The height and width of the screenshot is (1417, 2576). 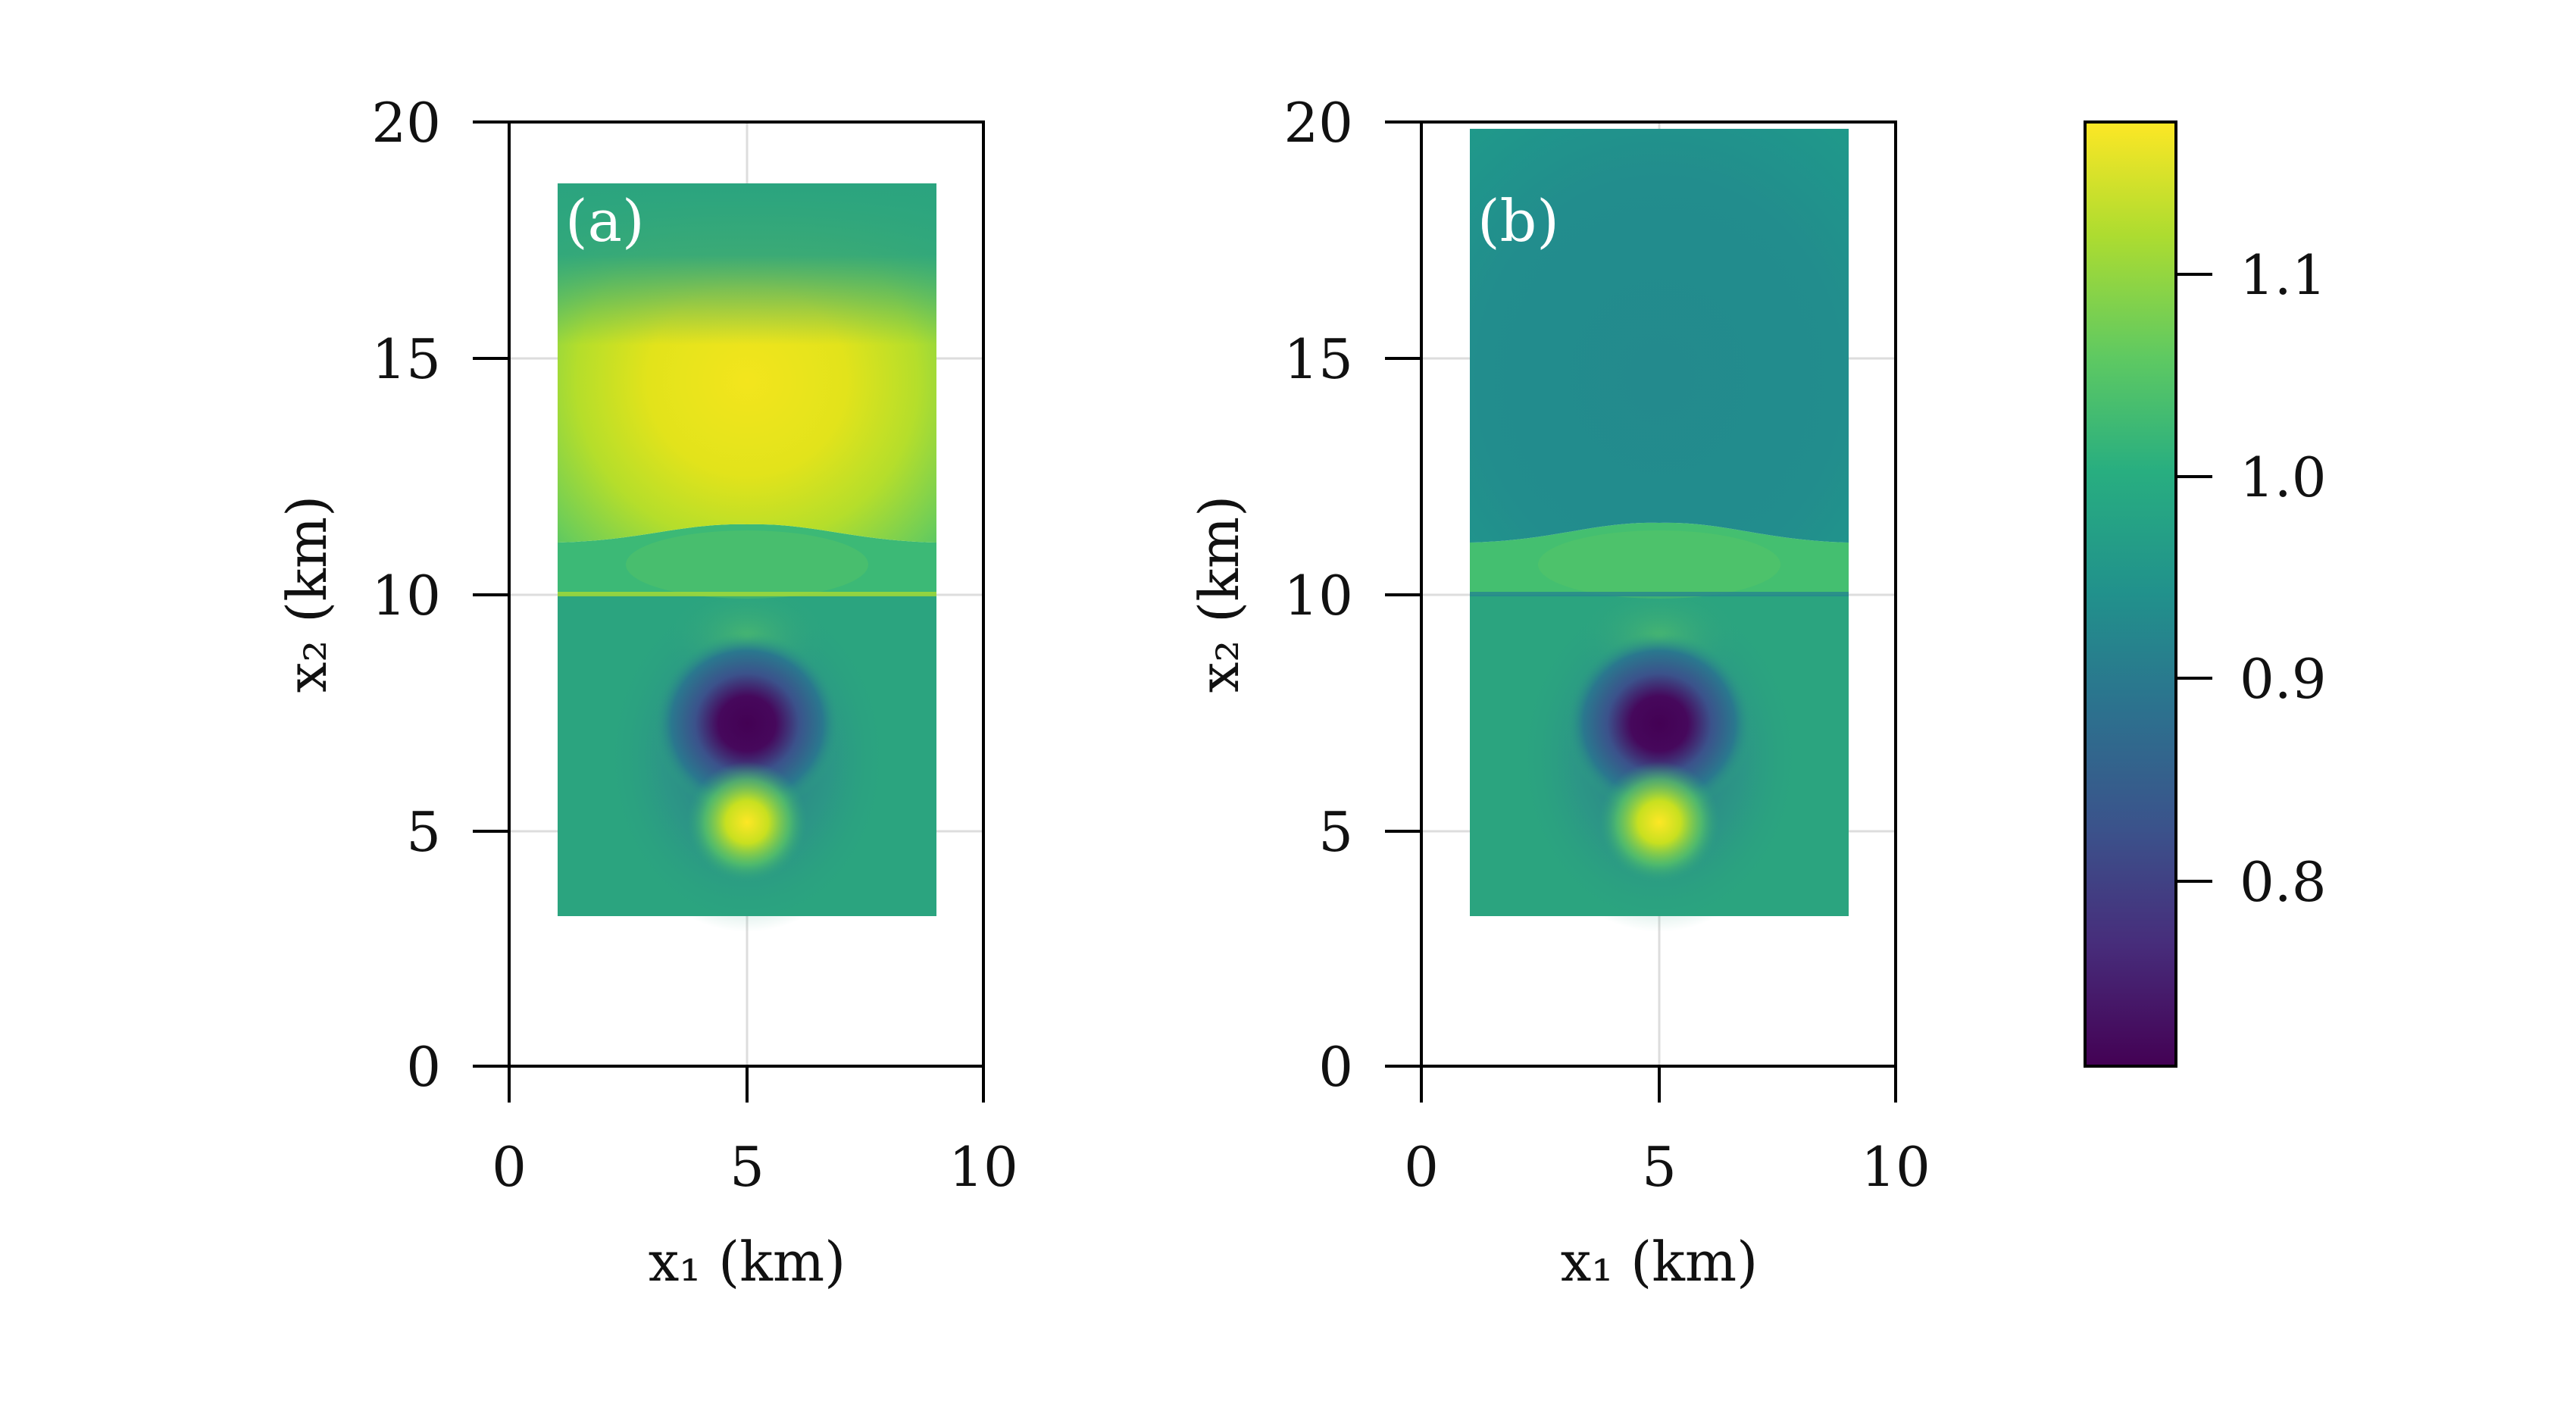 What do you see at coordinates (747, 594) in the screenshot?
I see `panel-a-interface-line` at bounding box center [747, 594].